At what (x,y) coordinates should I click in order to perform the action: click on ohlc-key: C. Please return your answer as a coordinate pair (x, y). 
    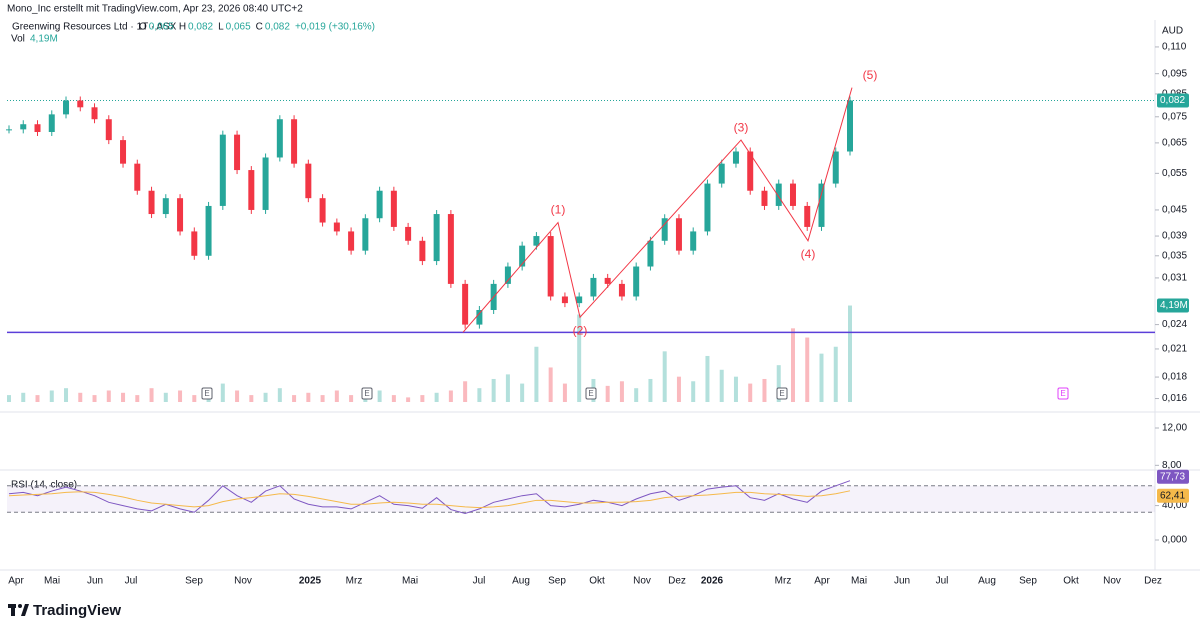
    Looking at the image, I should click on (259, 27).